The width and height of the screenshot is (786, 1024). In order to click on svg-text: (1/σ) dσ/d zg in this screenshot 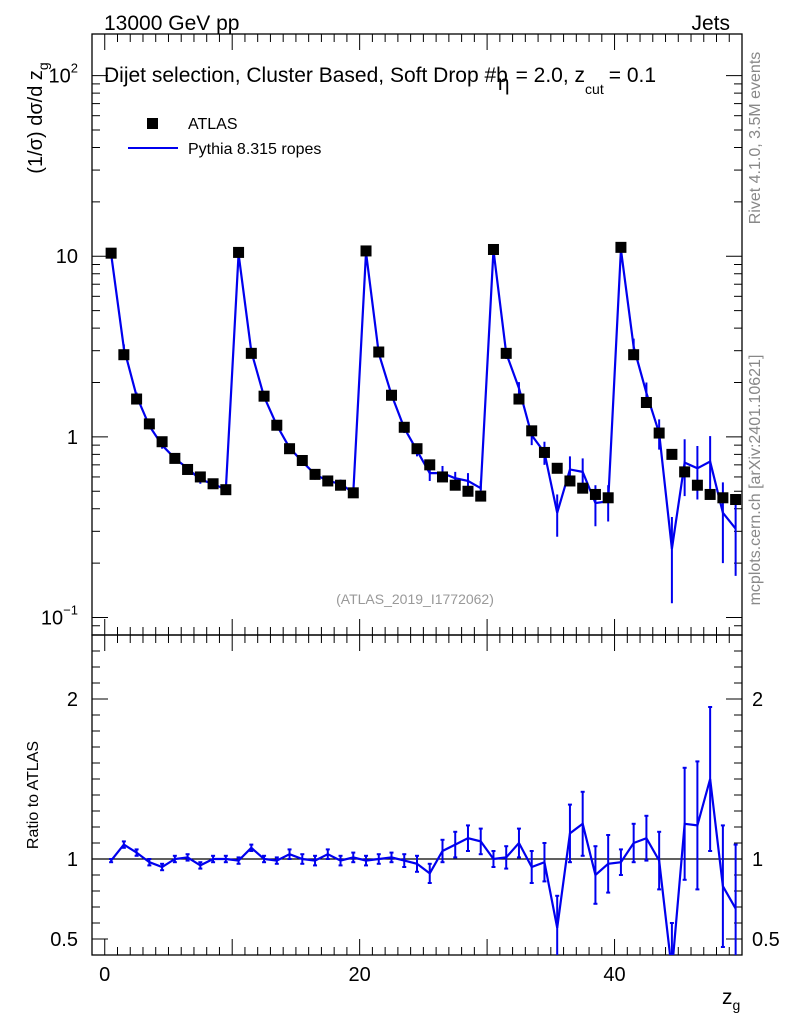, I will do `click(38, 117)`.